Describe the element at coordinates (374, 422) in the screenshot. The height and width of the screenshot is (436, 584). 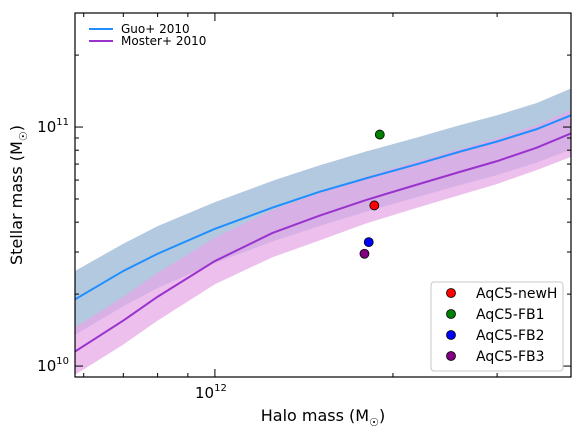
I see `x-axis-label-subscript: ☉` at that location.